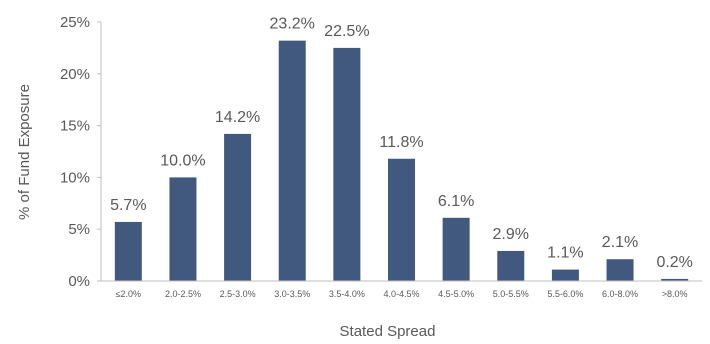 Image resolution: width=710 pixels, height=344 pixels. What do you see at coordinates (347, 294) in the screenshot?
I see `x-tick-label: 3.5-4.0%` at bounding box center [347, 294].